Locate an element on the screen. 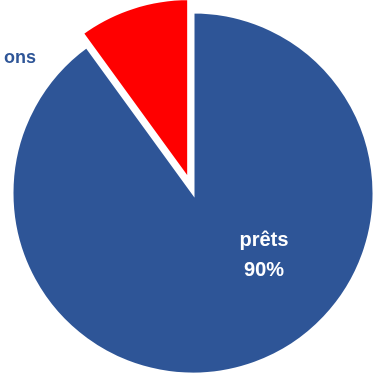 The image size is (374, 380). slice-label-loans-value: 90% is located at coordinates (264, 270).